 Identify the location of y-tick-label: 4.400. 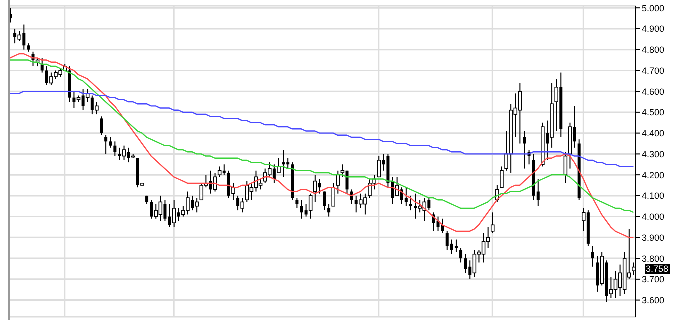
(653, 133).